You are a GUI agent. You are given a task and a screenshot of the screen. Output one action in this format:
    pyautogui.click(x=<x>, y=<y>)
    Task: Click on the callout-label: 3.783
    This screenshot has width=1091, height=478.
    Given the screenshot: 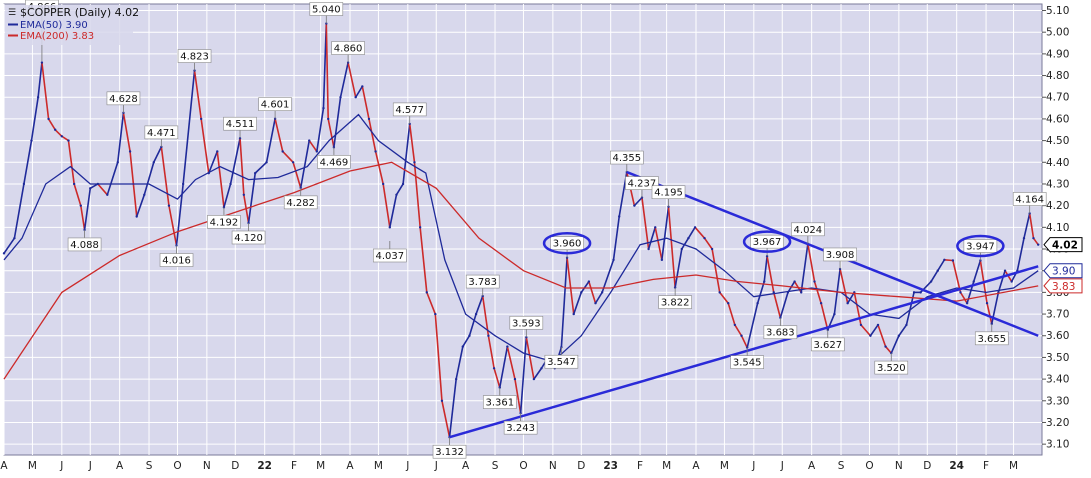 What is the action you would take?
    pyautogui.click(x=482, y=282)
    